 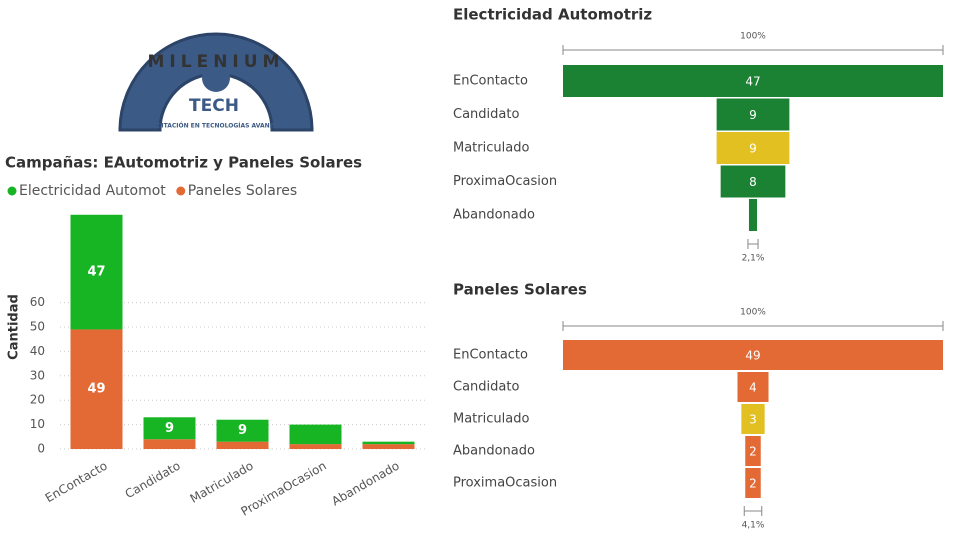 What do you see at coordinates (215, 126) in the screenshot?
I see `logo-tagline: CAPACITACIÓN EN TECNOLOGÍAS AVANZADAS` at bounding box center [215, 126].